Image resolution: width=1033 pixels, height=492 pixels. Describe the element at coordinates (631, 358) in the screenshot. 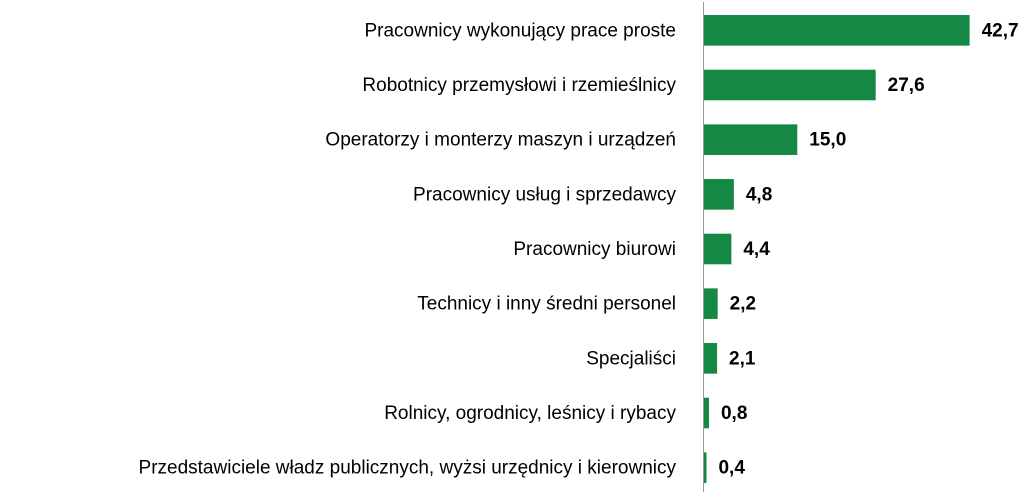

I see `category-label: Specjaliści` at that location.